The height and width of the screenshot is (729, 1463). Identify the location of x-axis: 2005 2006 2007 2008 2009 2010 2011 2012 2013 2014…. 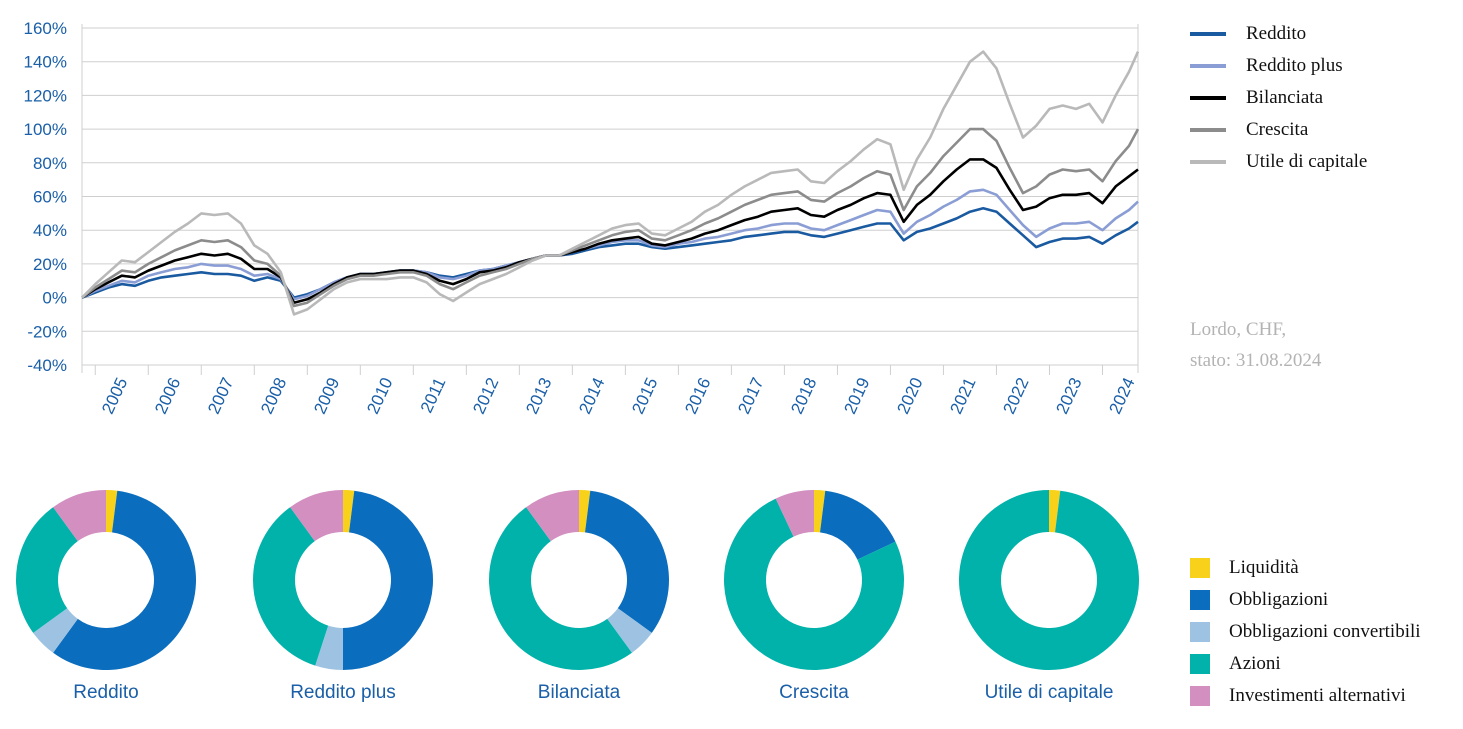
(616, 391).